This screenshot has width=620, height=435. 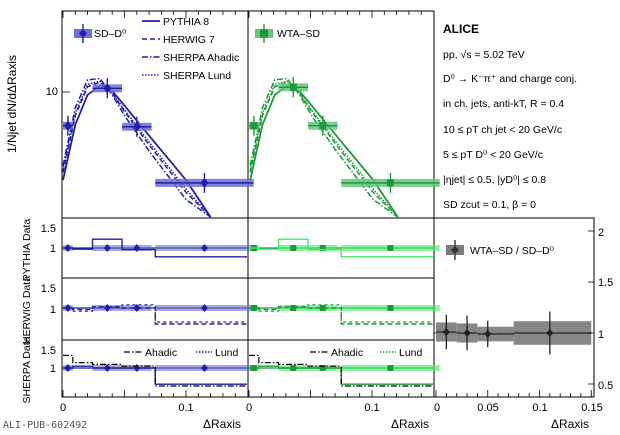 I want to click on main-y-axis-label: 1/Njet dN/dΔRaxis, so click(x=12, y=104).